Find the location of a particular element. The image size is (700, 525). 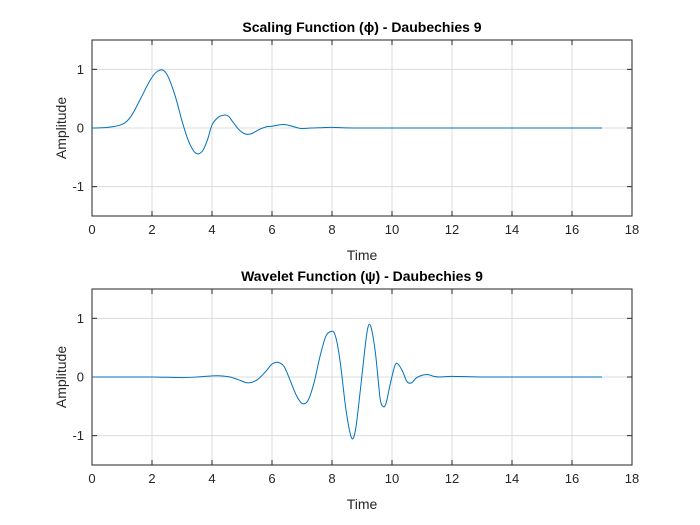

series-line is located at coordinates (346, 112).